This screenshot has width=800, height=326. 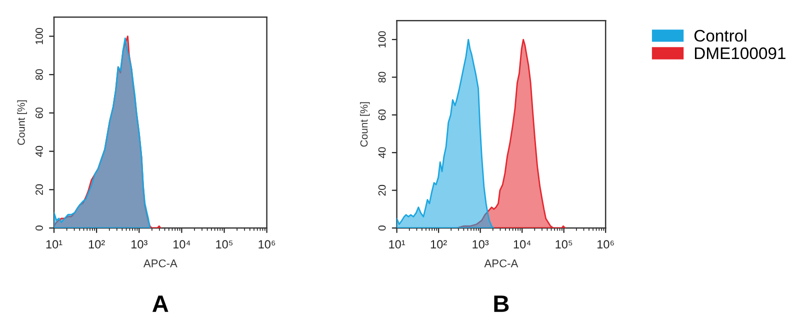 What do you see at coordinates (501, 304) in the screenshot?
I see `text: B` at bounding box center [501, 304].